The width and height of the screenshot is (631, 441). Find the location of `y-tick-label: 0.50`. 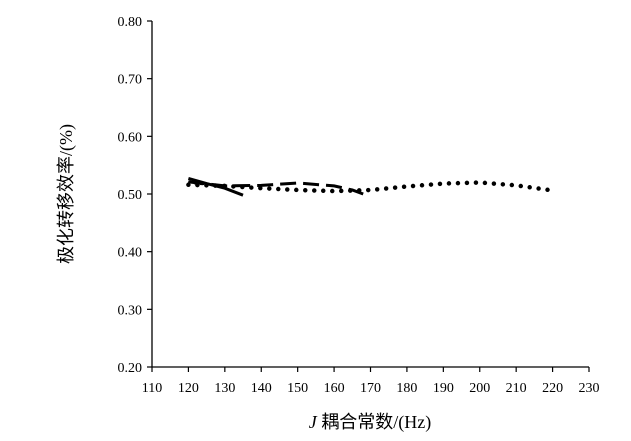

y-tick-label: 0.50 is located at coordinates (130, 195).